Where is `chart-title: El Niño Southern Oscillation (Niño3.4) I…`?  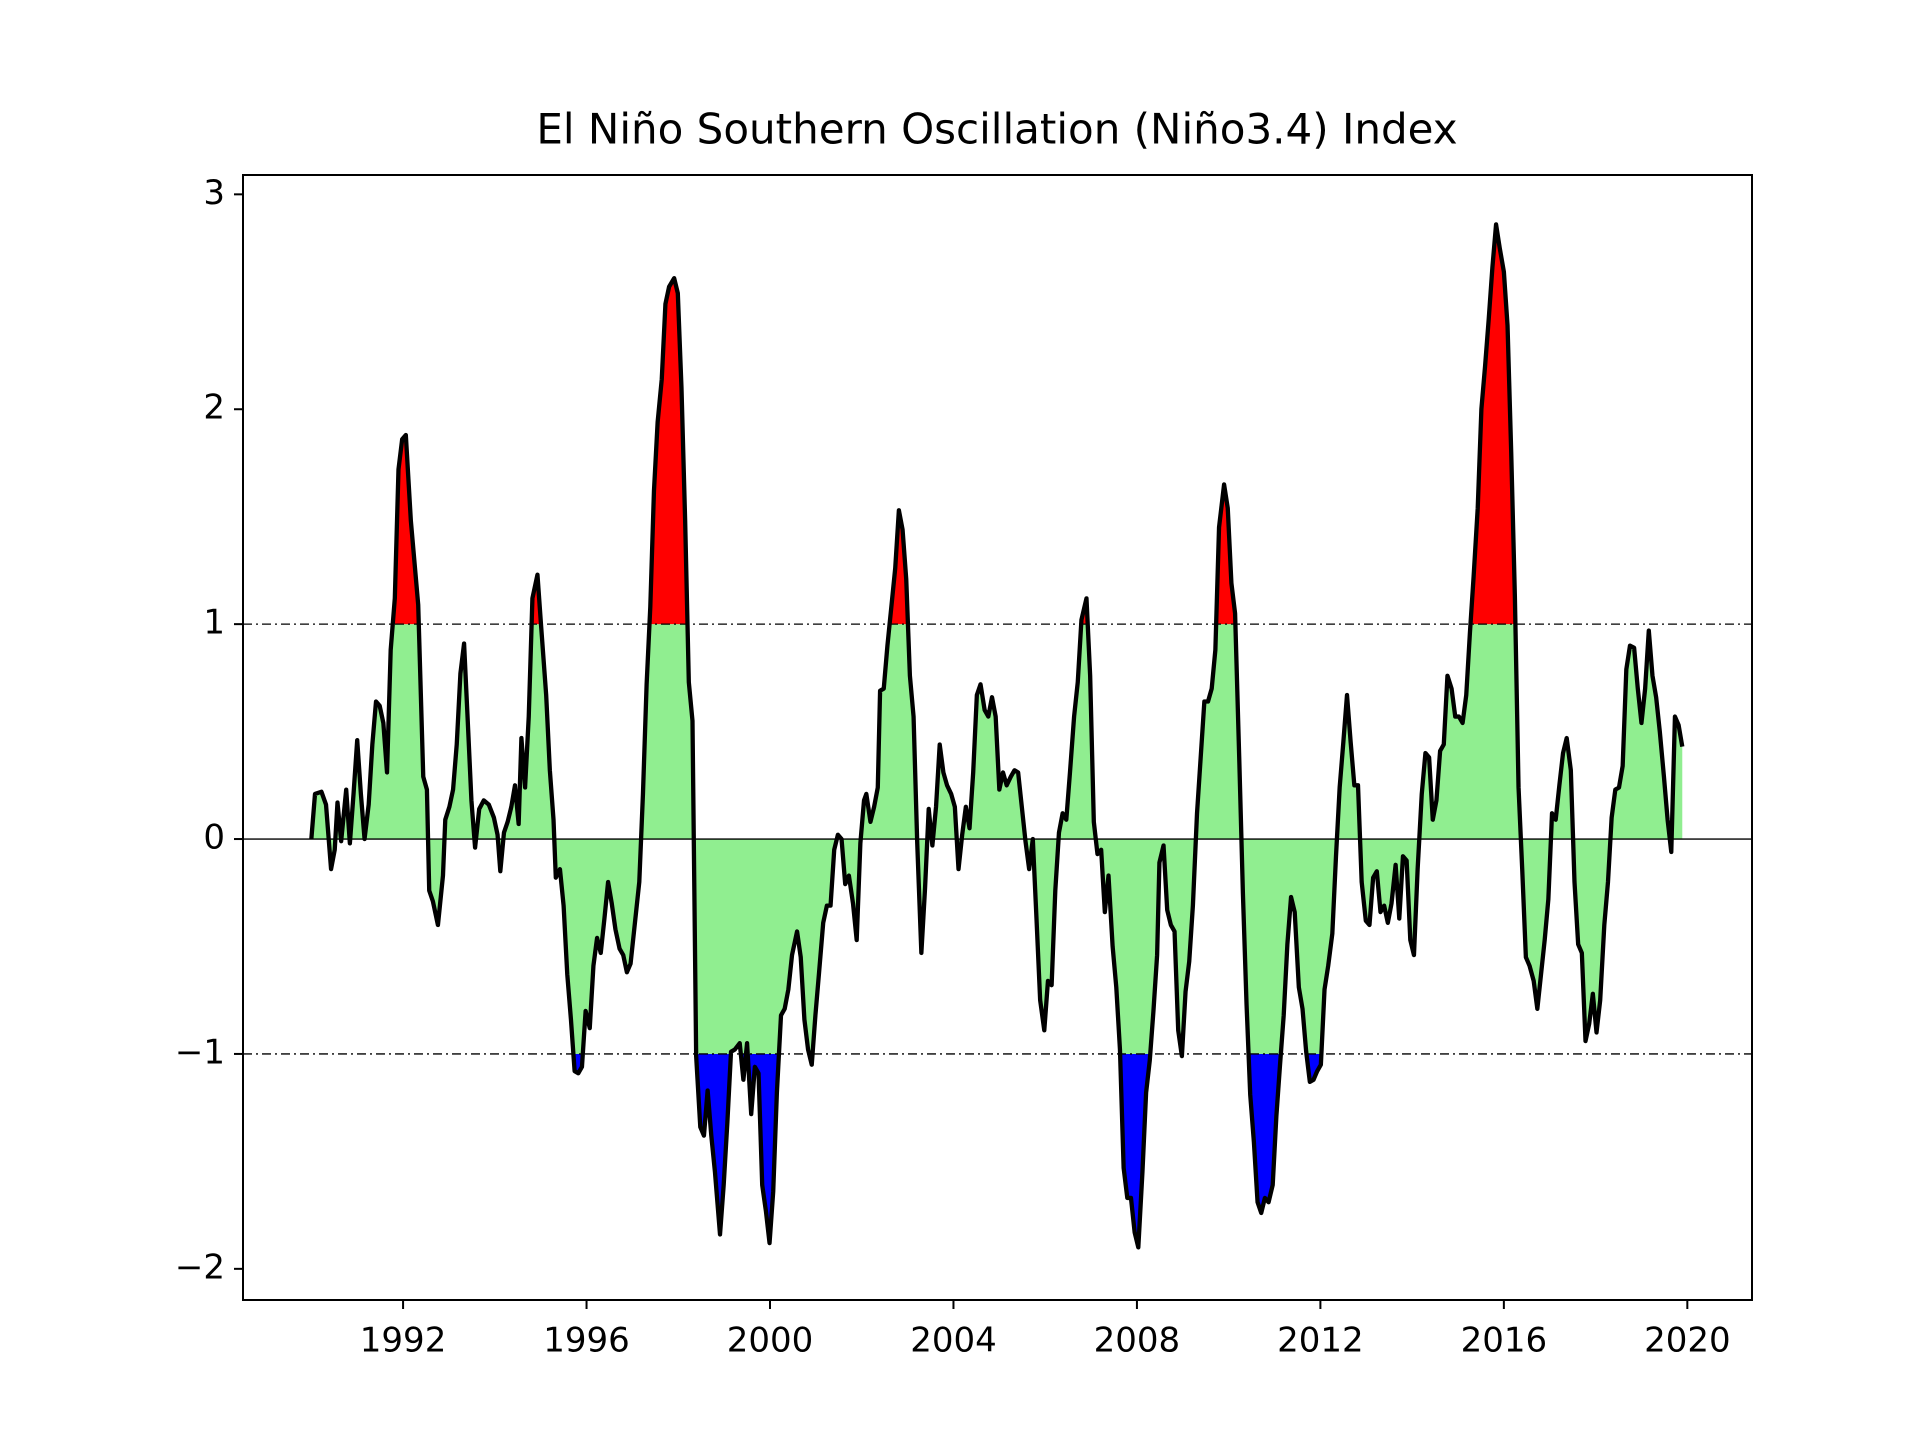 chart-title: El Niño Southern Oscillation (Niño3.4) I… is located at coordinates (996, 129).